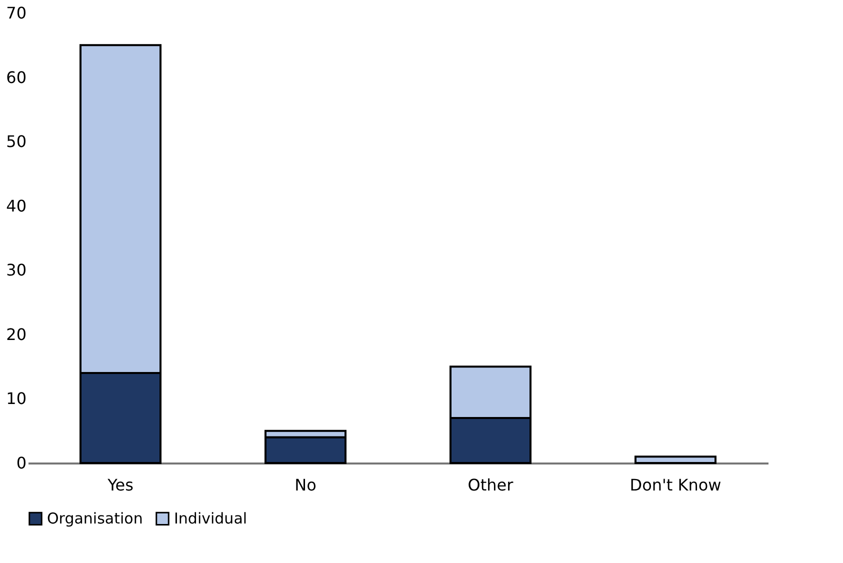 Image resolution: width=843 pixels, height=563 pixels. What do you see at coordinates (676, 485) in the screenshot?
I see `x-tick-label: Don't Know` at bounding box center [676, 485].